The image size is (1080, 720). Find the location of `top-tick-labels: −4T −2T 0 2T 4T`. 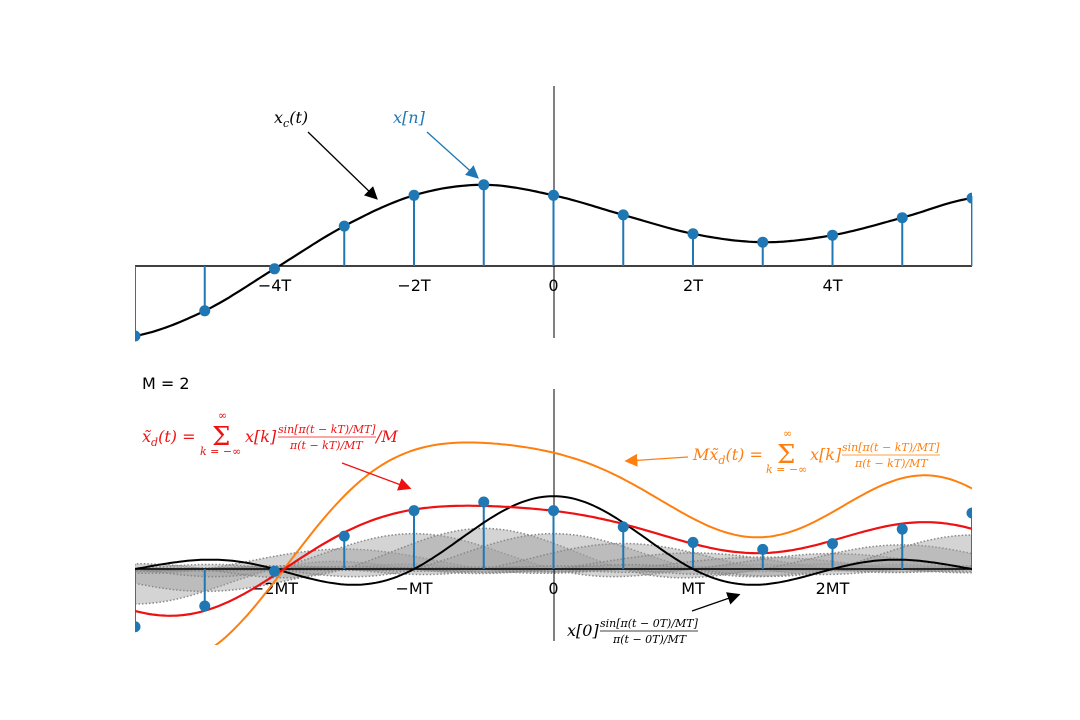

top-tick-labels: −4T −2T 0 2T 4T is located at coordinates (550, 285).